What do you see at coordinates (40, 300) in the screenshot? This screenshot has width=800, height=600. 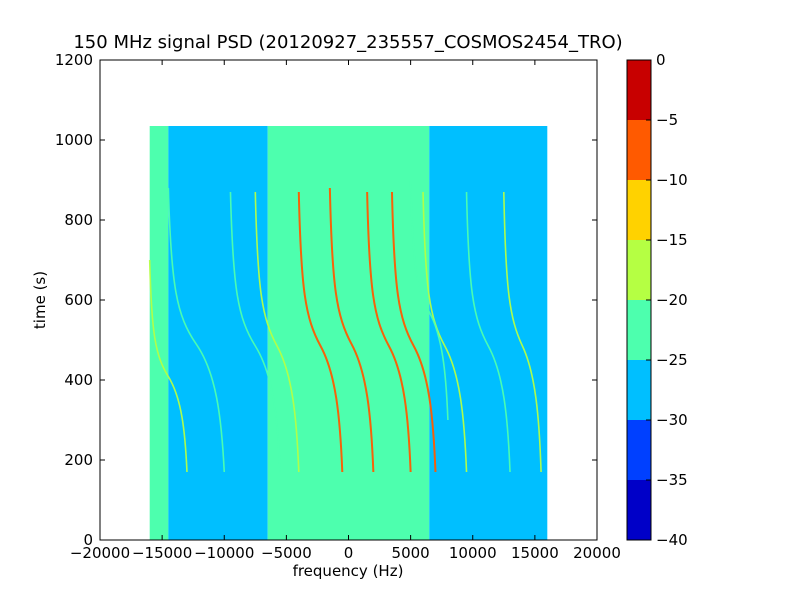 I see `y-axis-label: time (s)` at bounding box center [40, 300].